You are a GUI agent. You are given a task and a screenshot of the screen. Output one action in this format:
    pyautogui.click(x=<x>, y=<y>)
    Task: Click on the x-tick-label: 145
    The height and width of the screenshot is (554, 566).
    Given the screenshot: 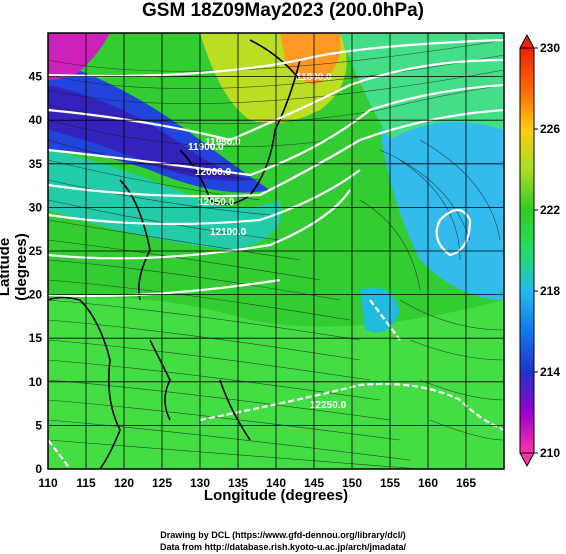 What is the action you would take?
    pyautogui.click(x=314, y=483)
    